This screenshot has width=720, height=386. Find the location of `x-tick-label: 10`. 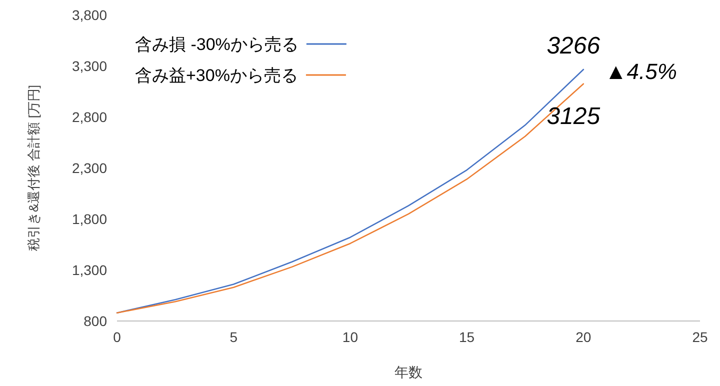

x-tick-label: 10 is located at coordinates (350, 337).